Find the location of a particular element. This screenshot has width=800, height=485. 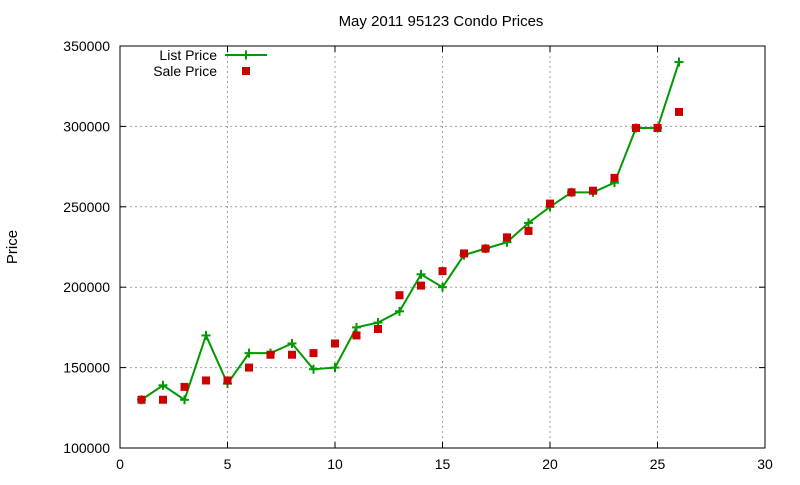

x-tick-label: 0 is located at coordinates (120, 464).